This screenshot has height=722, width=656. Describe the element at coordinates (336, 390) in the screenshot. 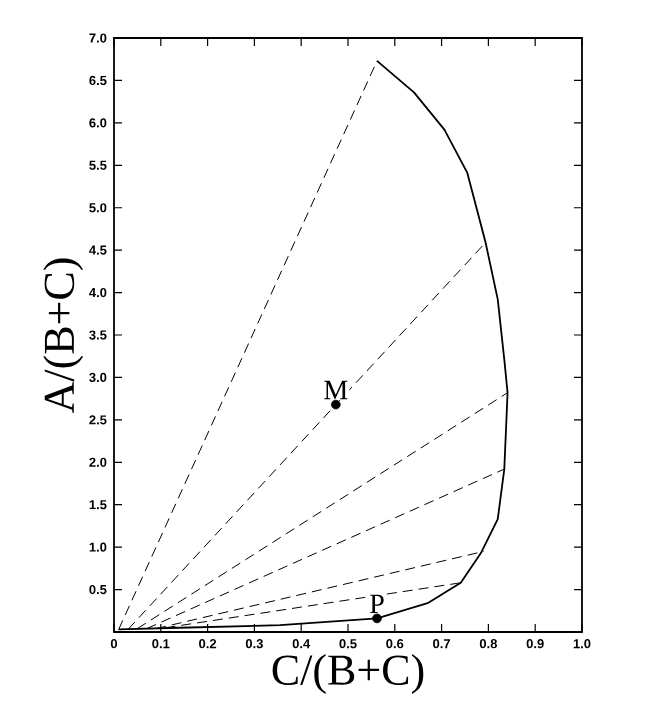

I see `annotation: M` at that location.